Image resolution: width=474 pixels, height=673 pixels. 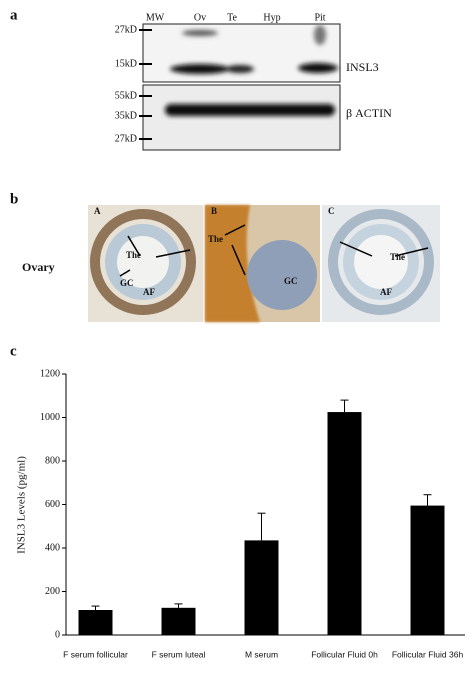 What do you see at coordinates (428, 654) in the screenshot?
I see `x-tick-label: Follicular Fluid 36h` at bounding box center [428, 654].